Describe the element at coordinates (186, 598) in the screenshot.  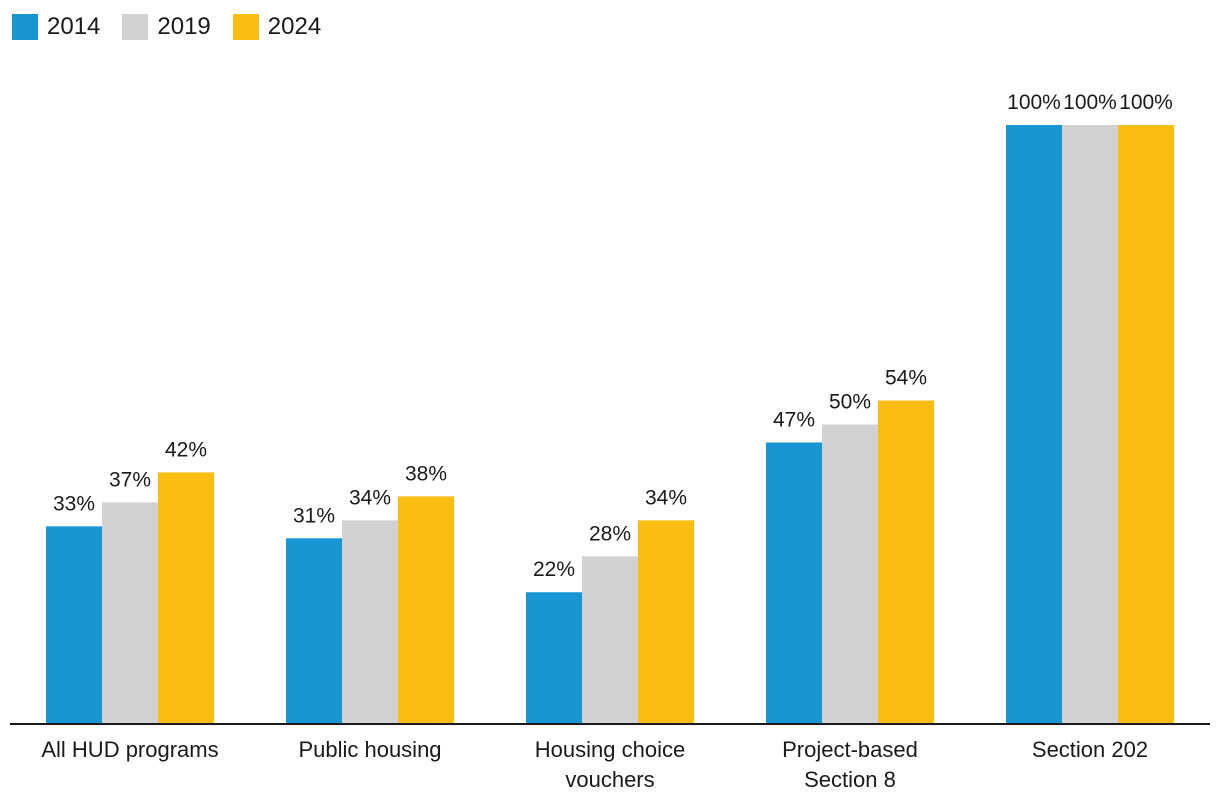
I see `bar-all-hud-programs-2024` at that location.